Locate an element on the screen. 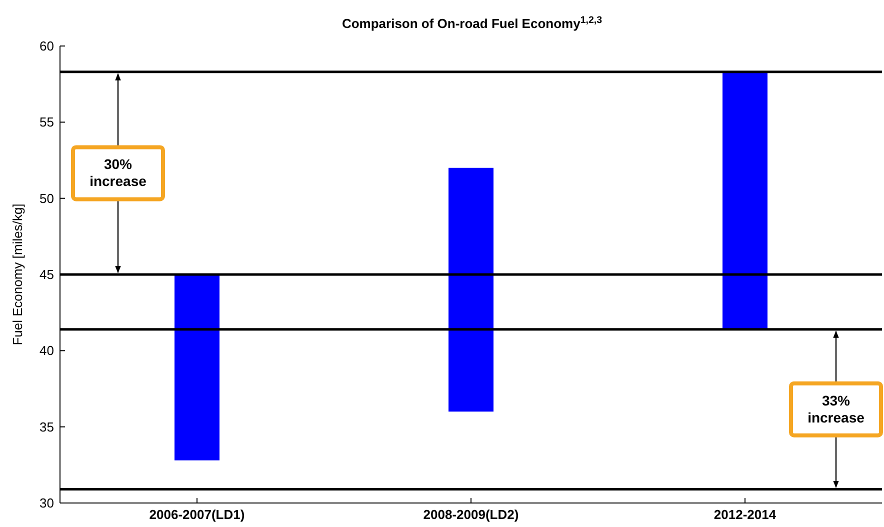 The width and height of the screenshot is (884, 527). y-tick-label: 55 is located at coordinates (47, 122).